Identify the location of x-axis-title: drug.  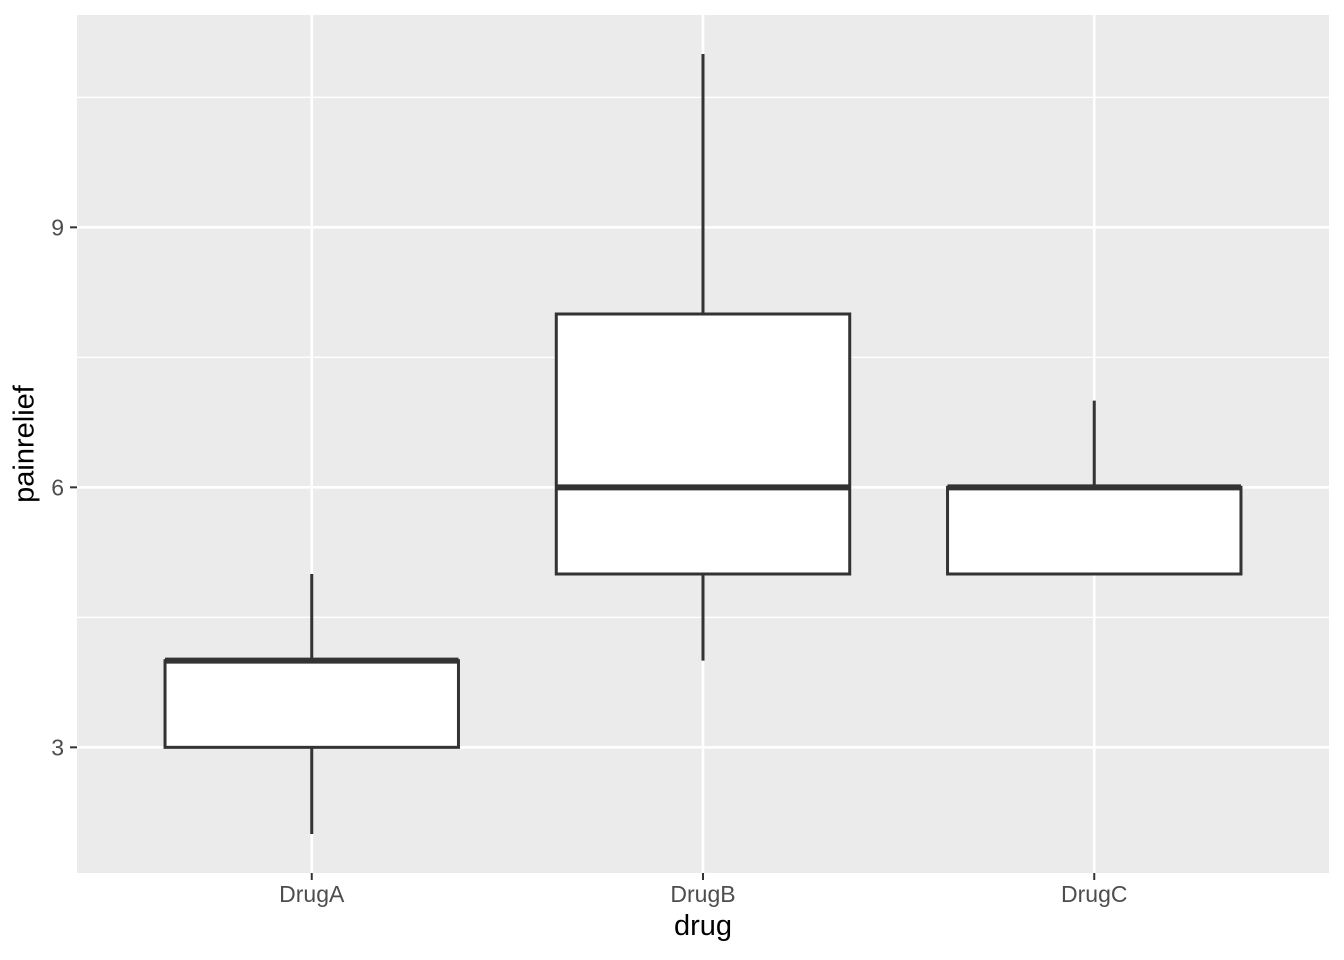
(703, 926).